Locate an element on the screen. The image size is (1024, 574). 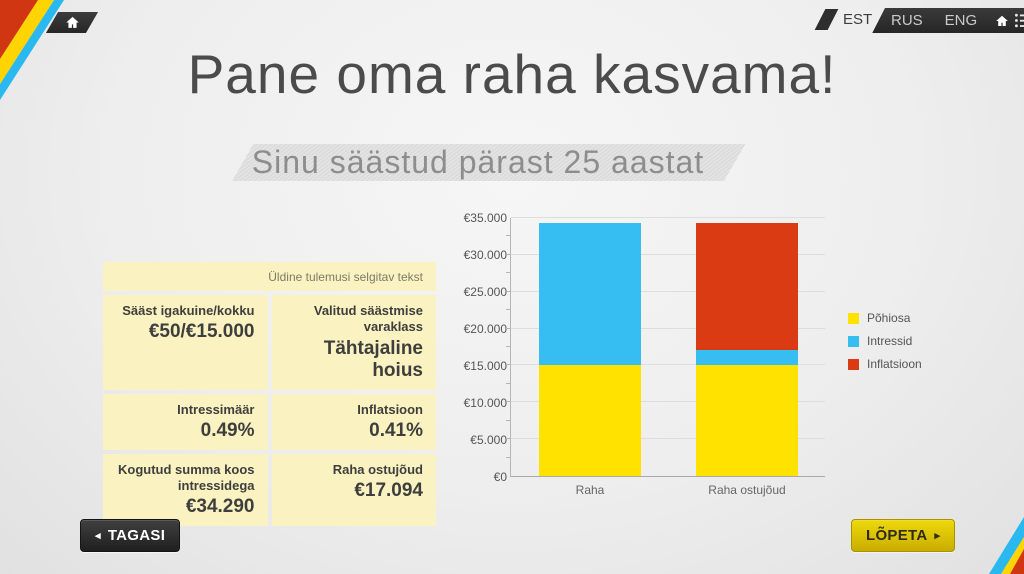
cell-label: Inflatsioon is located at coordinates (390, 409).